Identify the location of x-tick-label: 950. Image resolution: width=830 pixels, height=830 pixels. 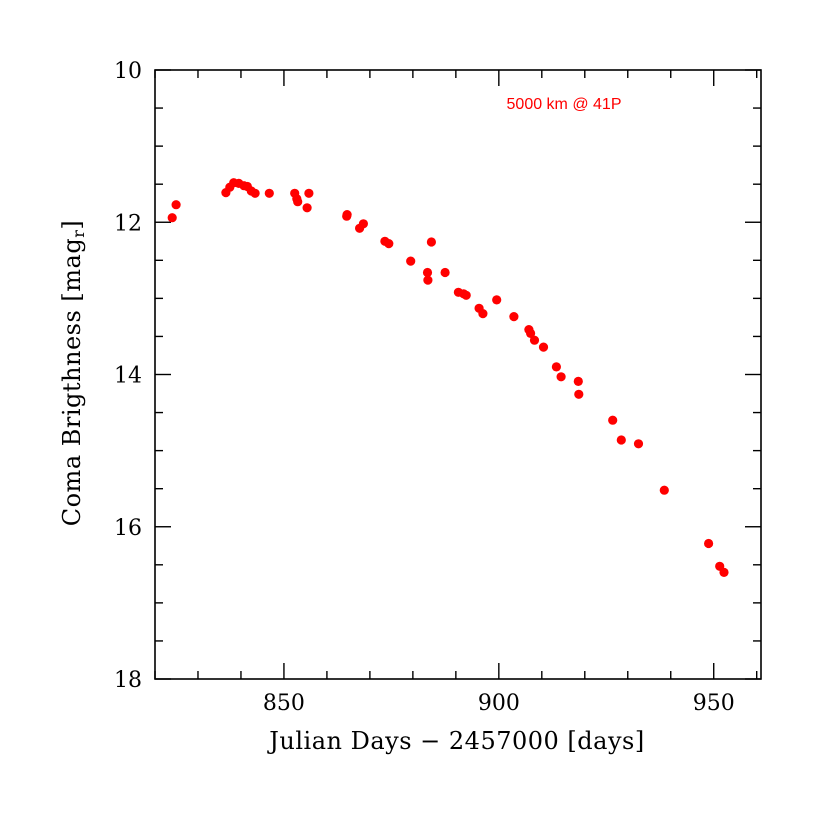
(714, 703).